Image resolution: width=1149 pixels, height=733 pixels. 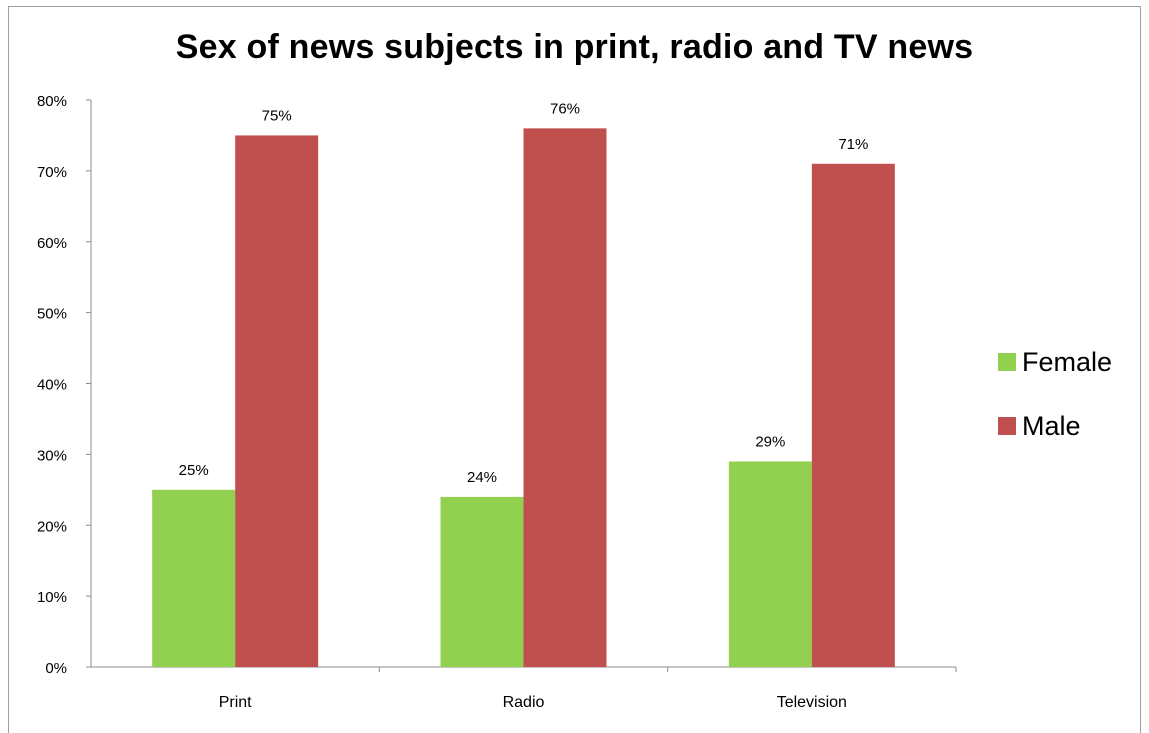 I want to click on x-tick-label: Television, so click(x=812, y=702).